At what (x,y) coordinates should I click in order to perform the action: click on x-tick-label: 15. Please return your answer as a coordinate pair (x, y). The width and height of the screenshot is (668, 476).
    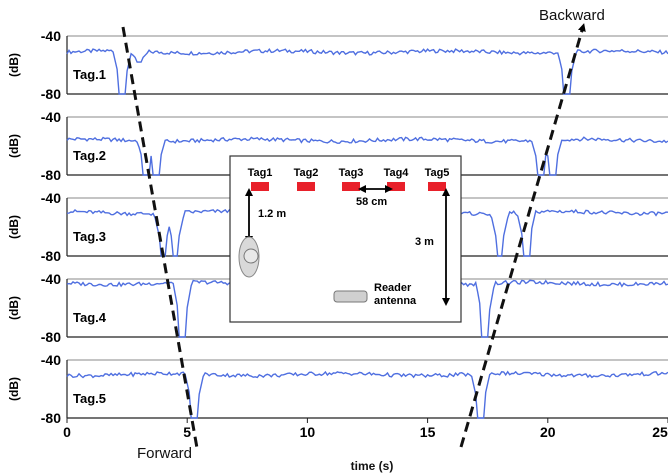
    Looking at the image, I should click on (428, 432).